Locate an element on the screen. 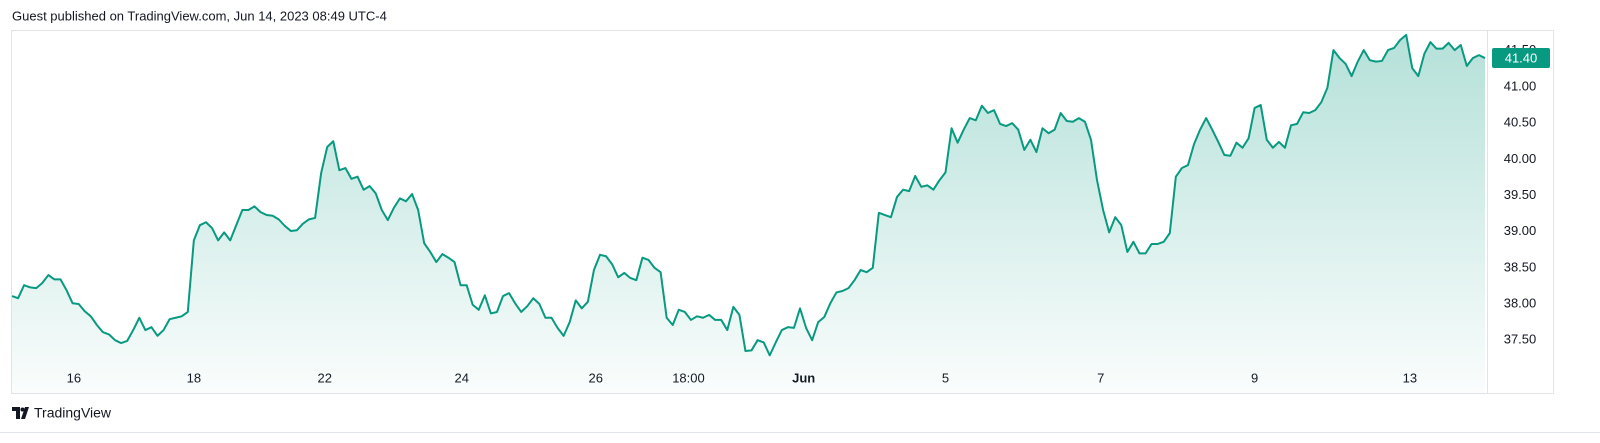 The image size is (1600, 443). last-price-label: 41.40 is located at coordinates (1521, 57).